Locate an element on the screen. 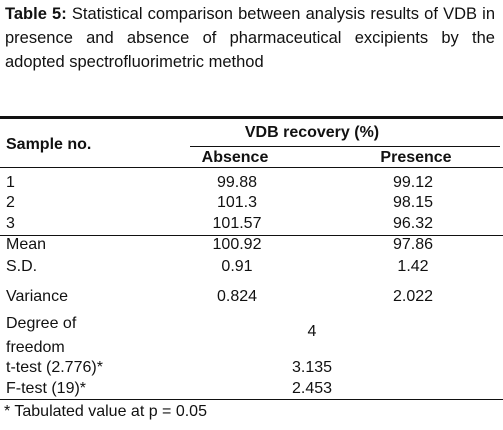 The image size is (503, 430). row-label: 2 is located at coordinates (10, 202).